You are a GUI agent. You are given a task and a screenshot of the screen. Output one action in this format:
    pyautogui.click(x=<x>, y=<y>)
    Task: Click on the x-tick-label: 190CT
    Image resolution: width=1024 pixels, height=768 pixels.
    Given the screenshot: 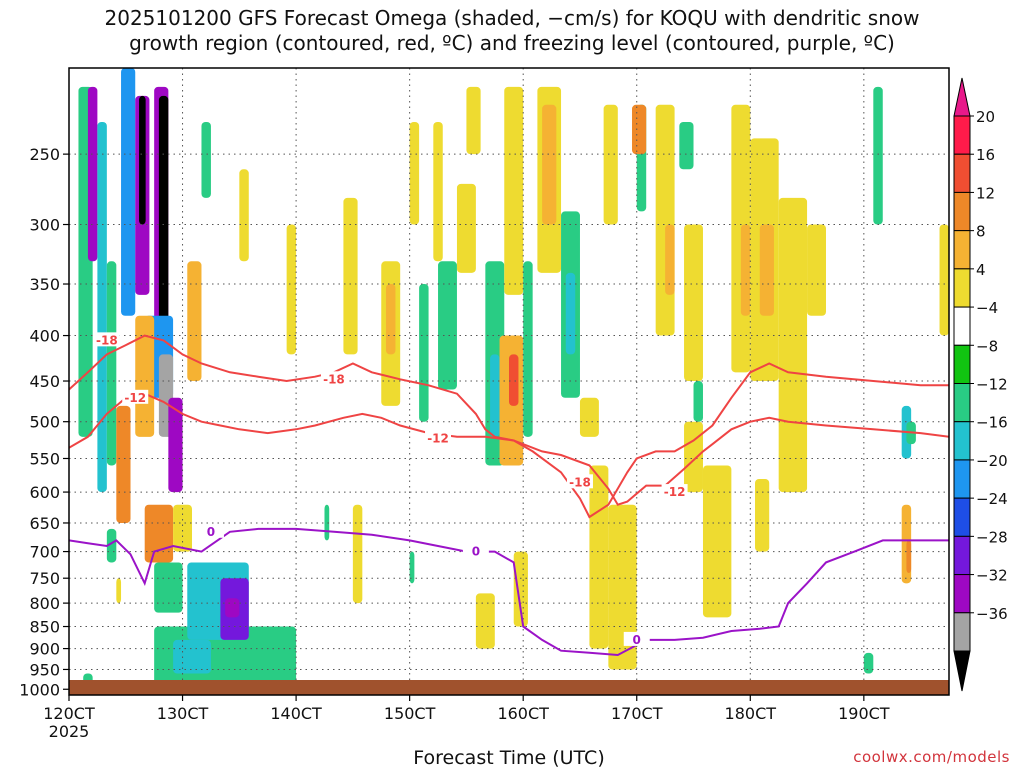 What is the action you would take?
    pyautogui.click(x=864, y=713)
    